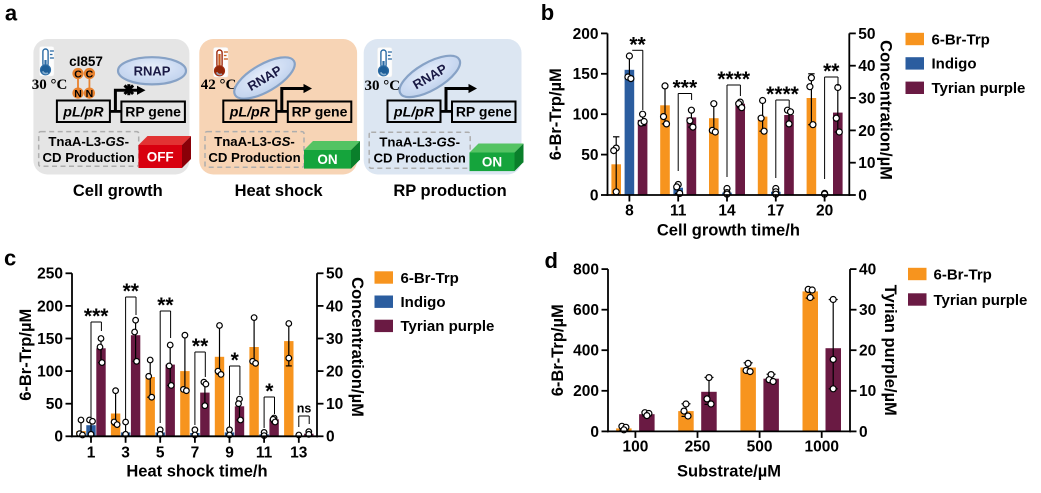 The width and height of the screenshot is (1041, 493). I want to click on svg-text: 400, so click(586, 351).